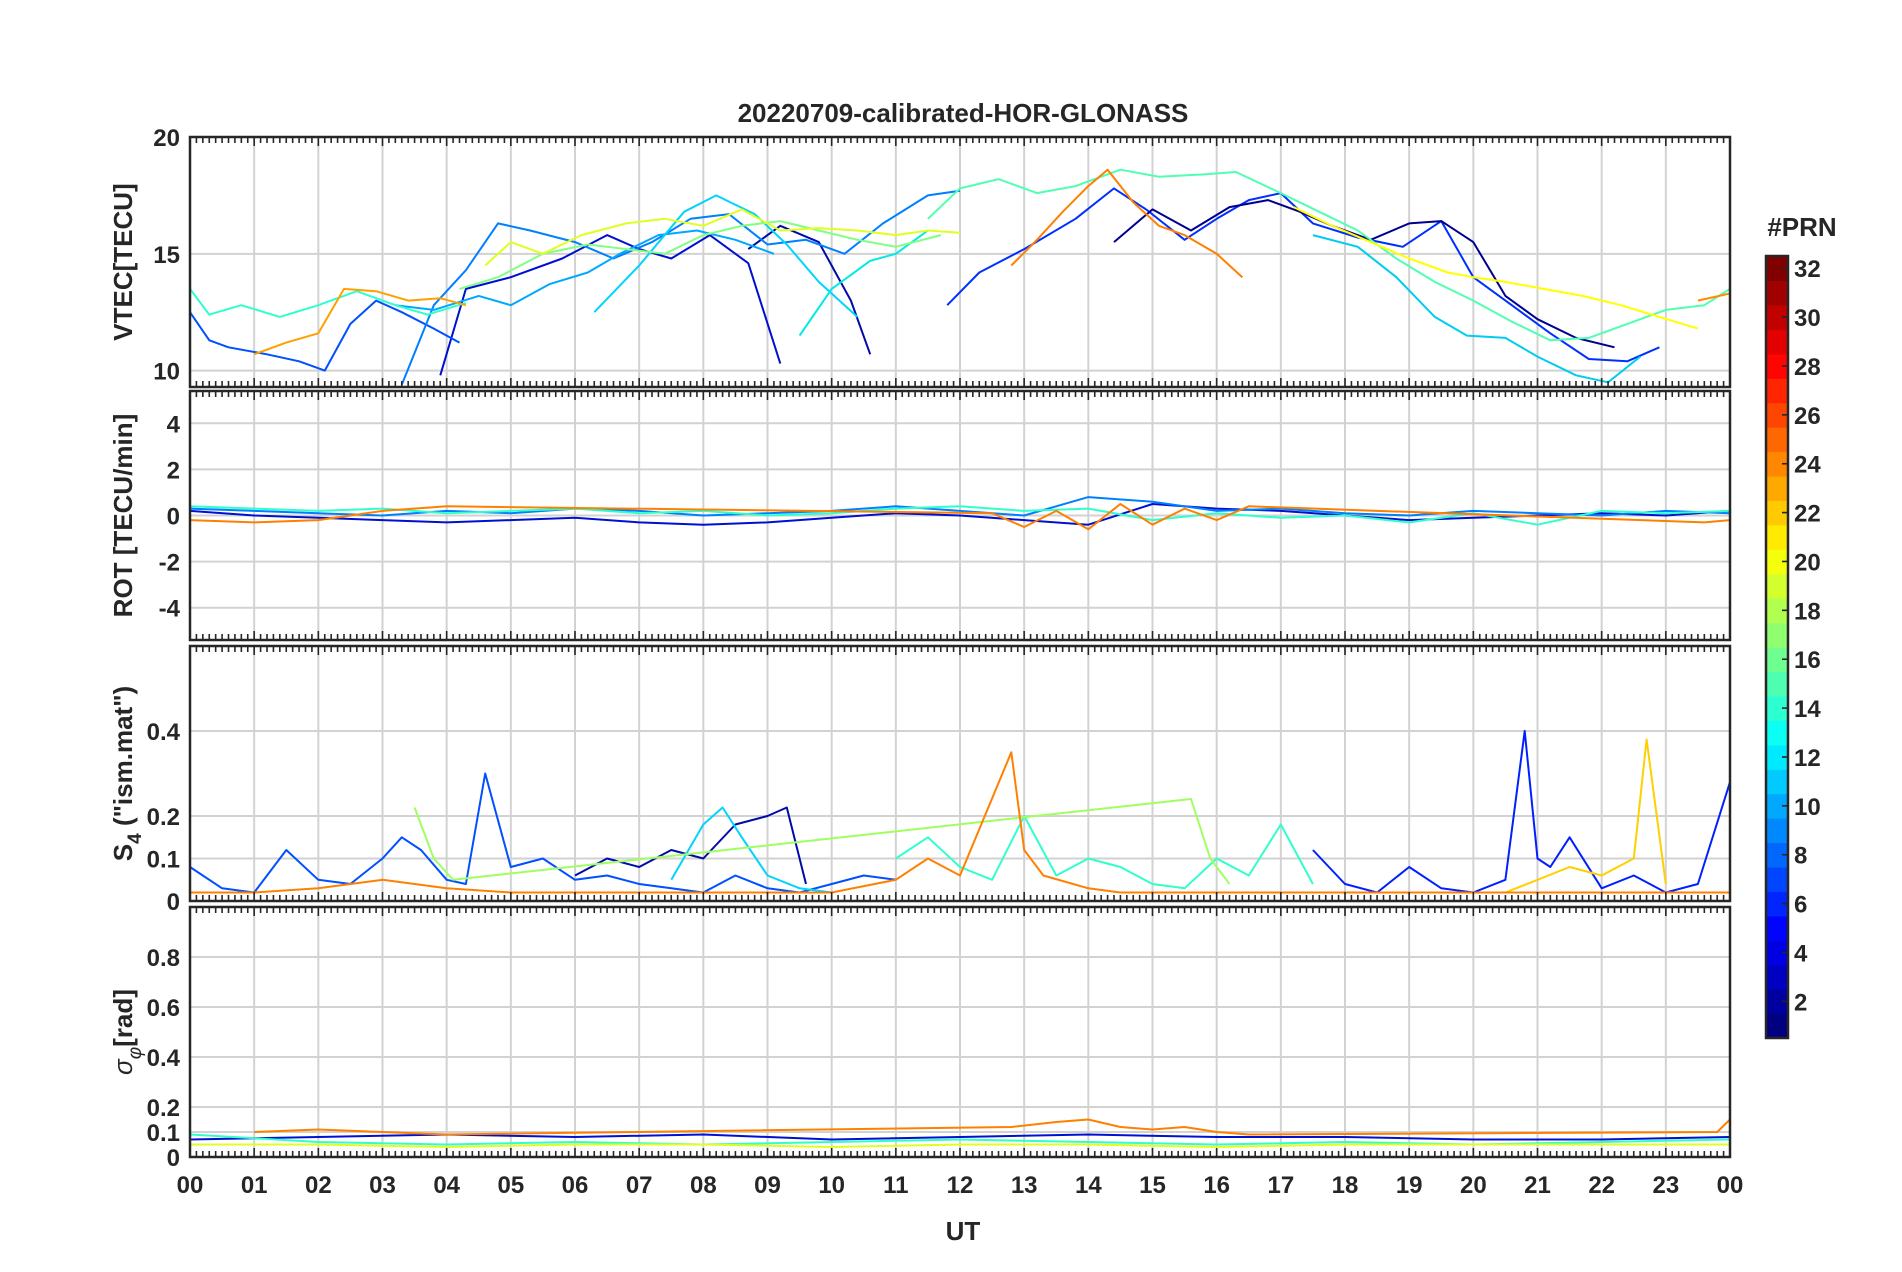 Image resolution: width=1902 pixels, height=1272 pixels. I want to click on y-axis-label-s4: S4 ("ism.mat"), so click(127, 773).